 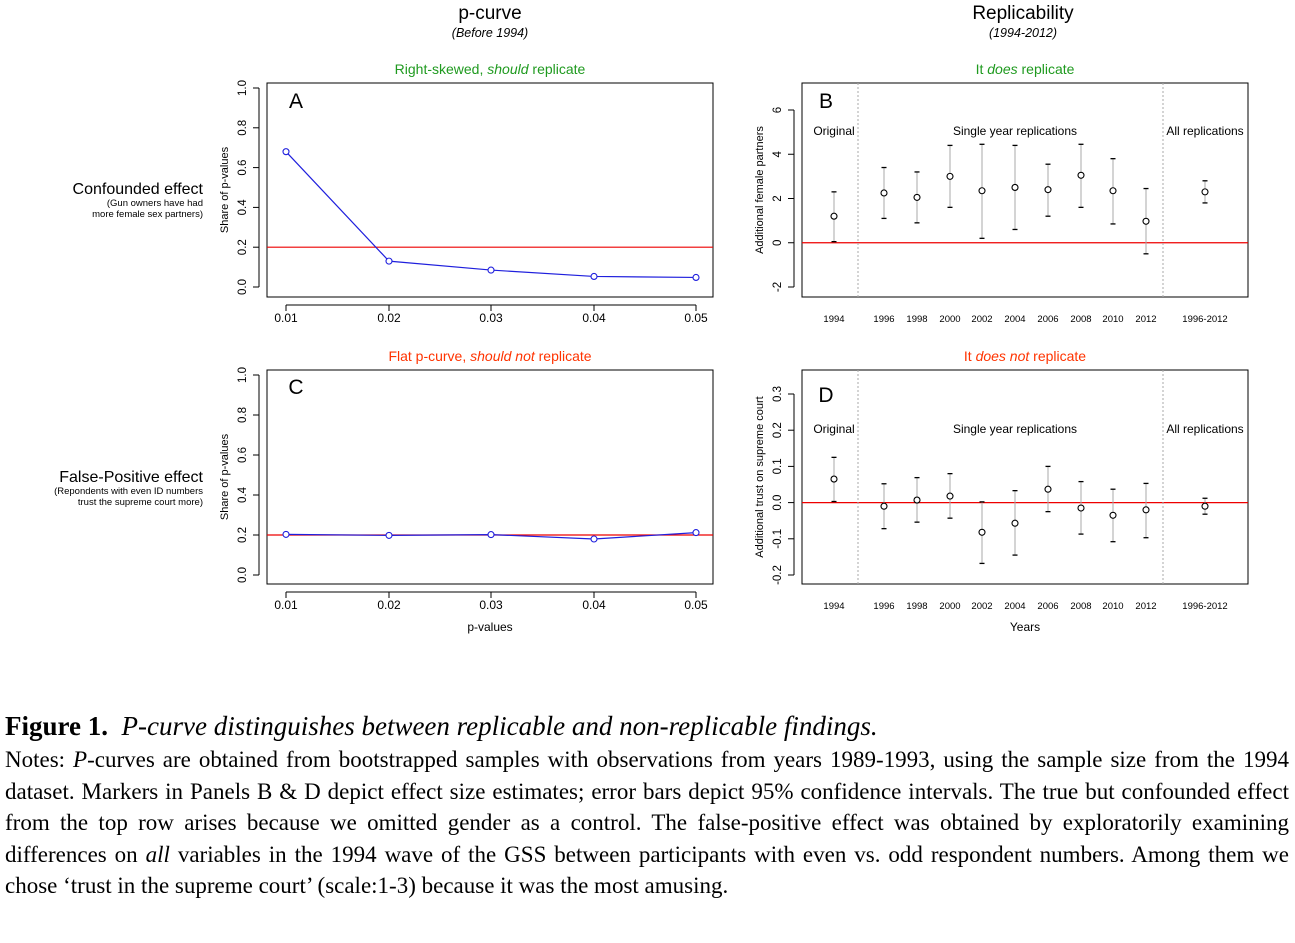 What do you see at coordinates (778, 287) in the screenshot?
I see `y-tick-label: -2` at bounding box center [778, 287].